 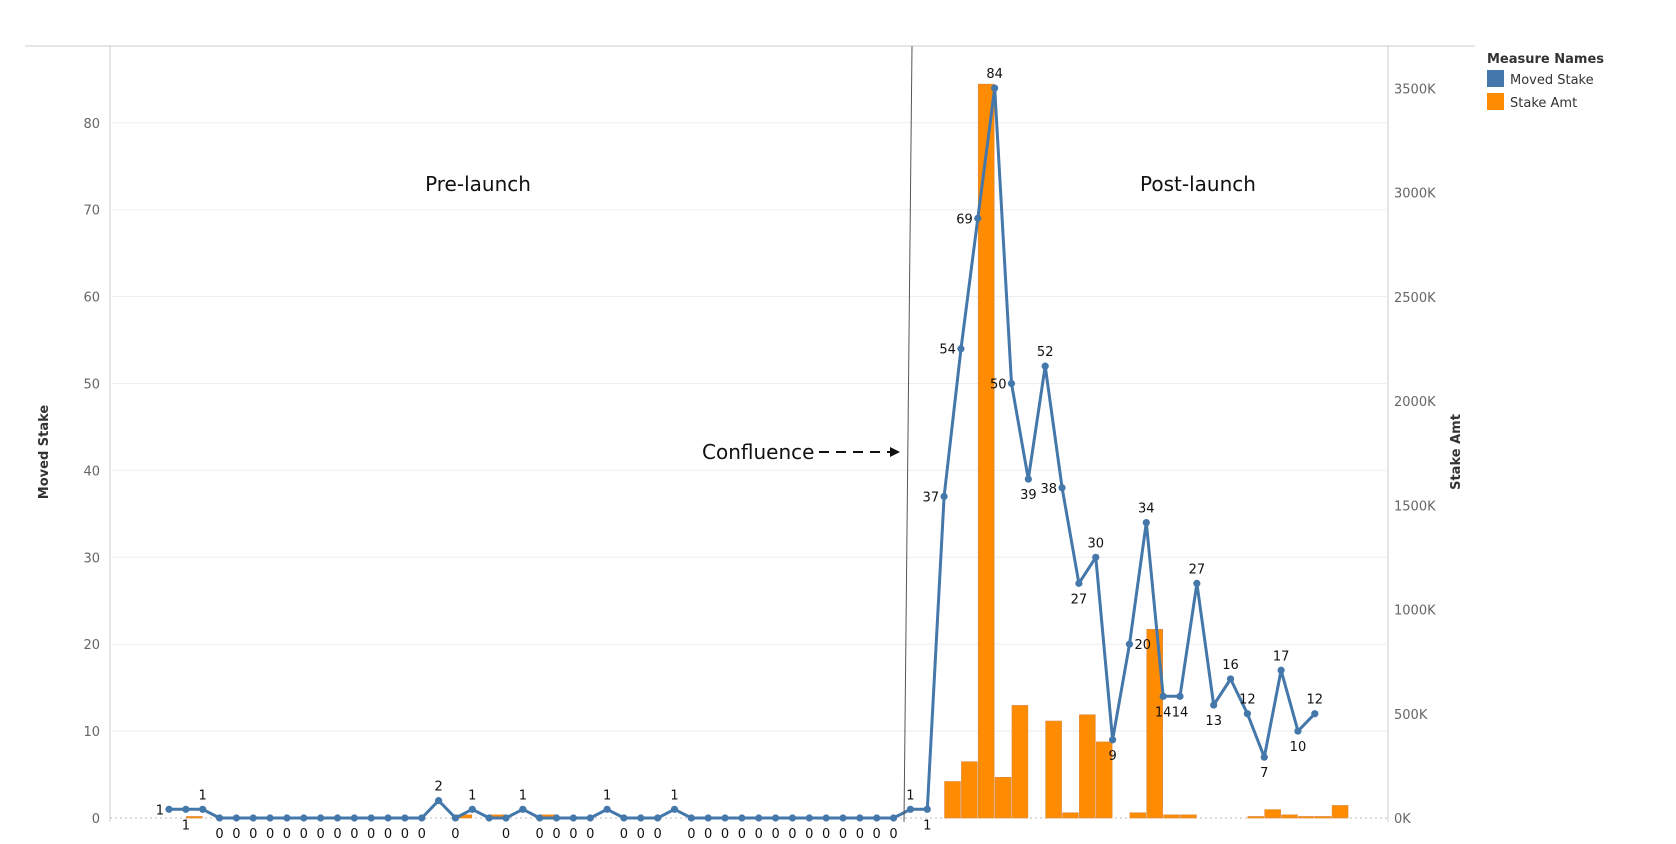 What do you see at coordinates (478, 184) in the screenshot?
I see `pre-launch-label: Pre-launch` at bounding box center [478, 184].